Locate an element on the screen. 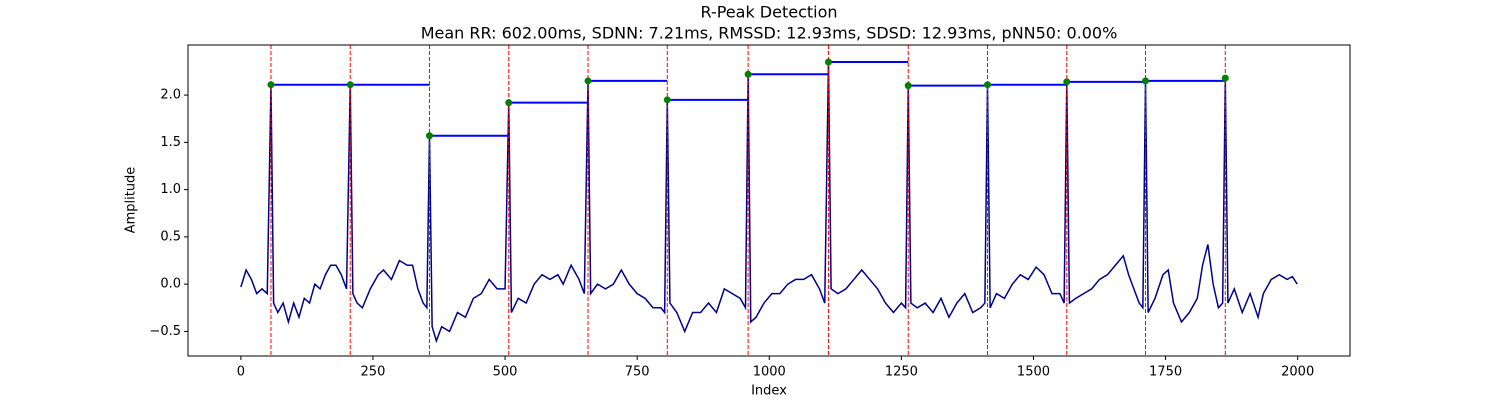 This screenshot has height=400, width=1500. x-tick-label: 1000 is located at coordinates (769, 372).